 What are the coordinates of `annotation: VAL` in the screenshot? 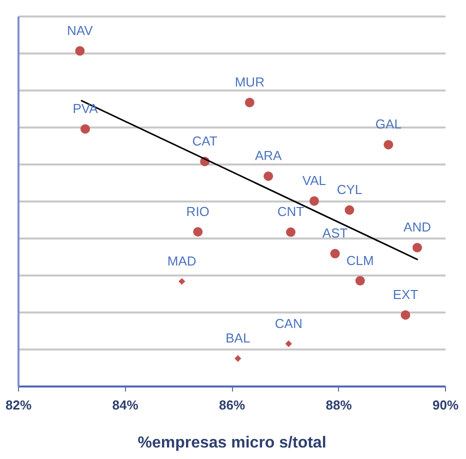 It's located at (314, 180).